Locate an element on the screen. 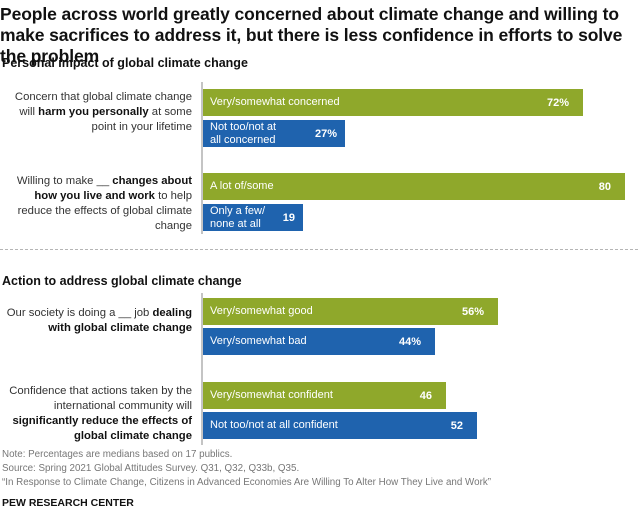  row-label-text: Our society is doing a __ job is located at coordinates (79, 313).